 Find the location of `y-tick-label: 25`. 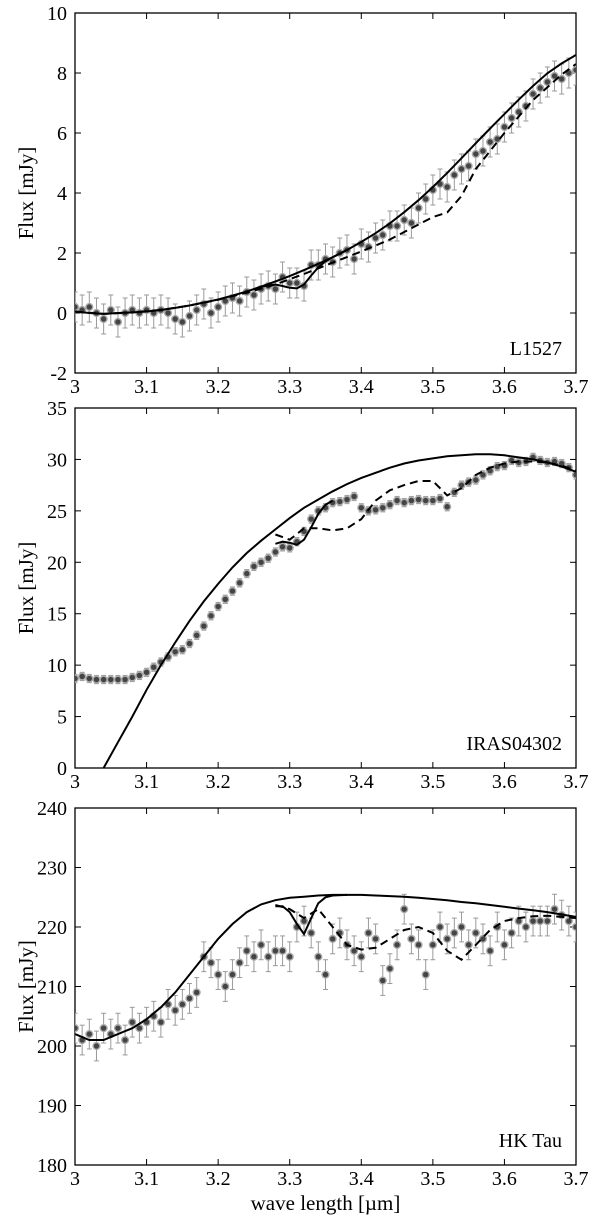

y-tick-label: 25 is located at coordinates (57, 512).